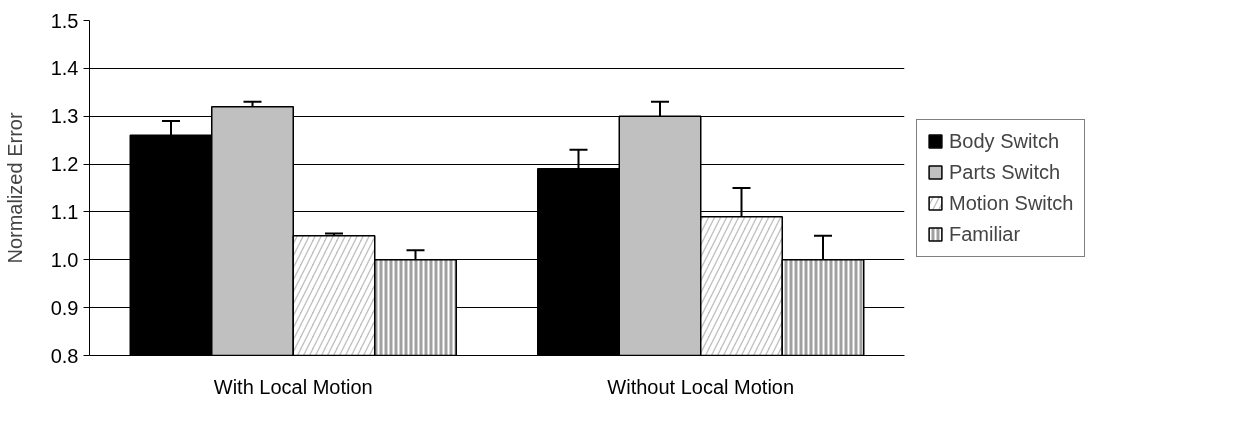 Image resolution: width=1255 pixels, height=422 pixels. Describe the element at coordinates (1004, 141) in the screenshot. I see `legend-label: Body Switch` at that location.